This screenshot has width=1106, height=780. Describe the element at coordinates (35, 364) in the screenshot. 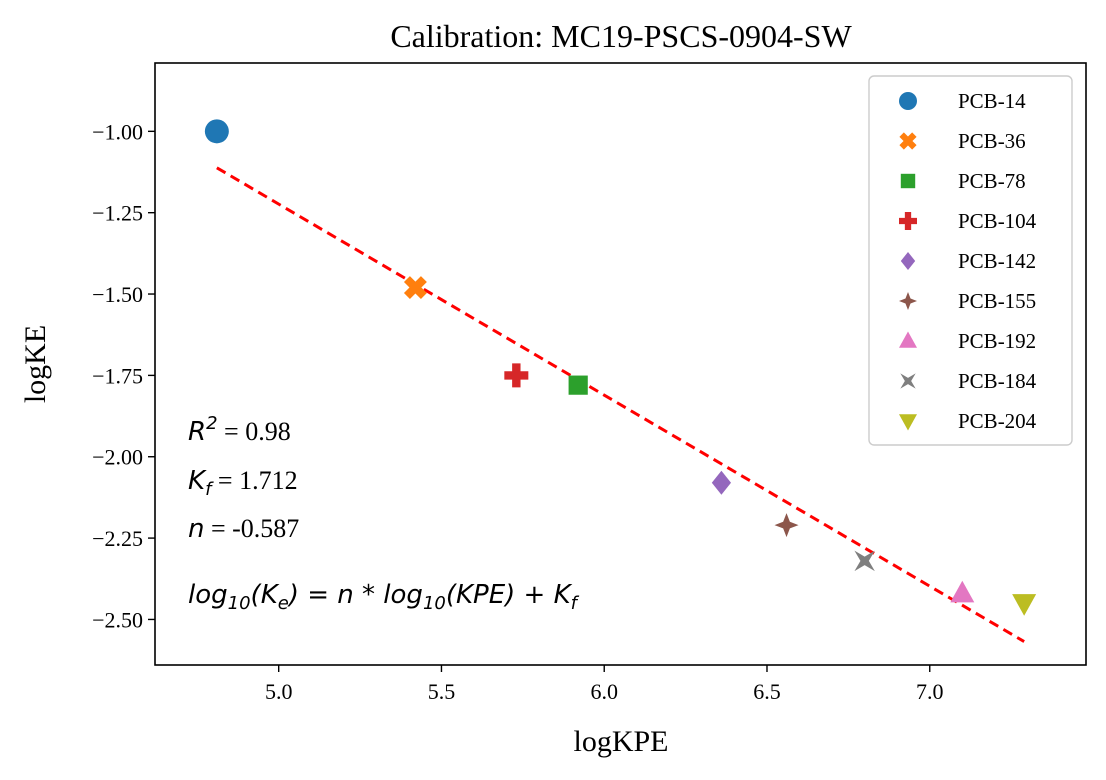

I see `y-axis-label: logKE` at that location.